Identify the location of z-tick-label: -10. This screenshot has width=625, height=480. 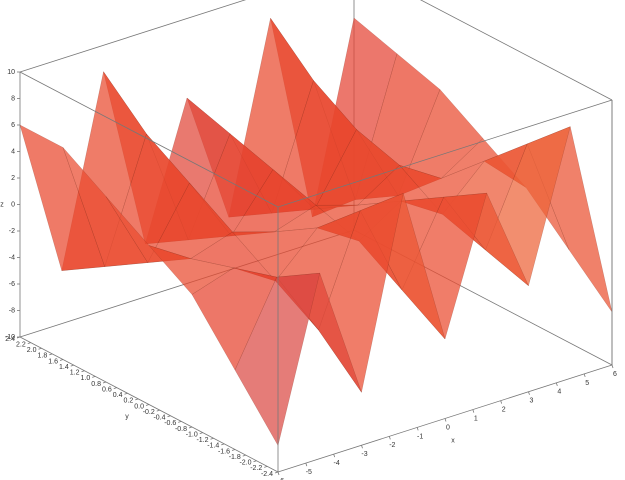
(10, 337).